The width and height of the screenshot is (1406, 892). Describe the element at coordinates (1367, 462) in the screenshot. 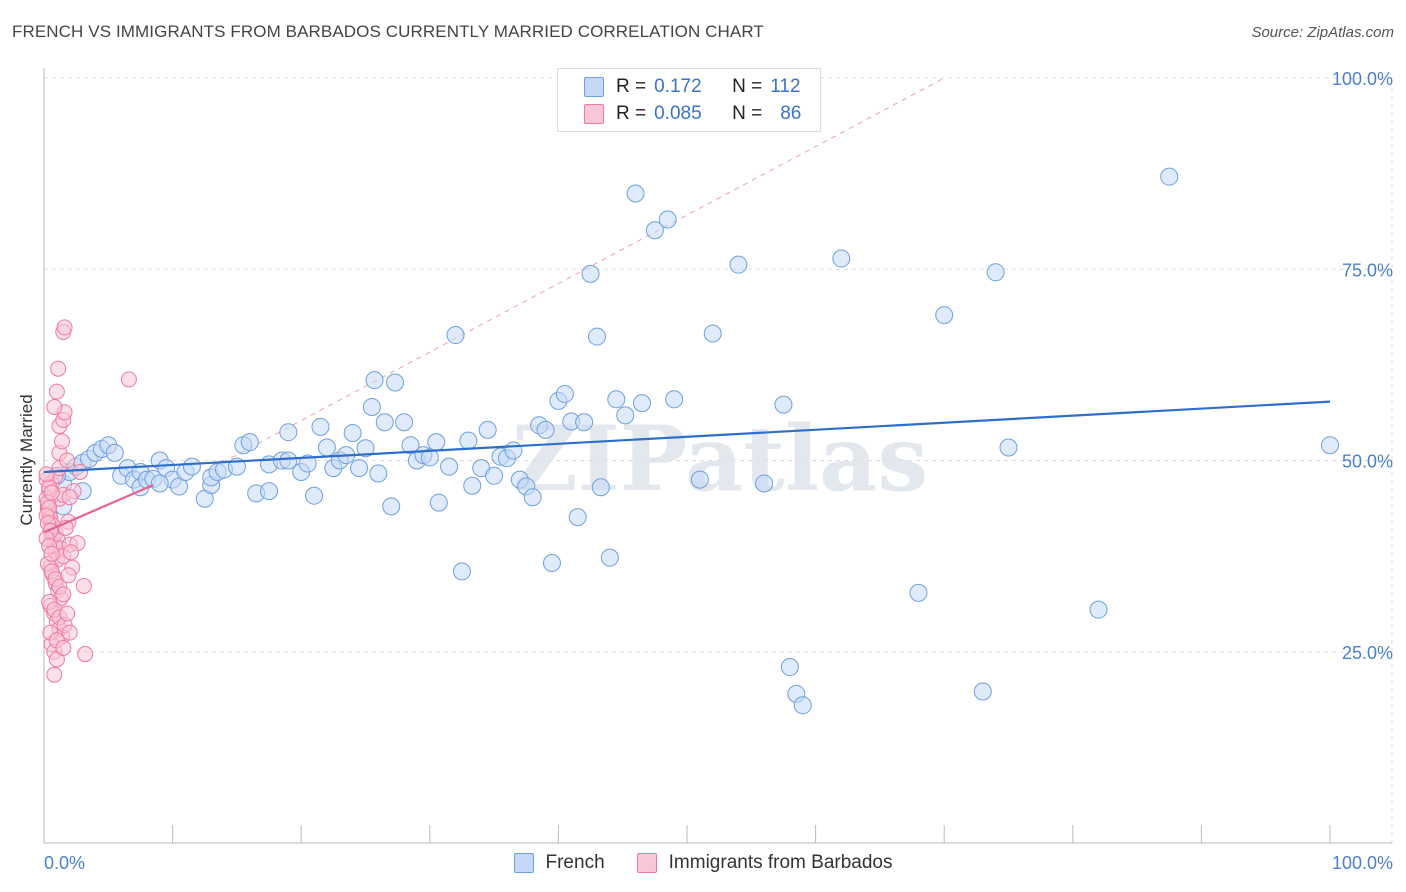

I see `y-tick-label: 50.0%` at that location.